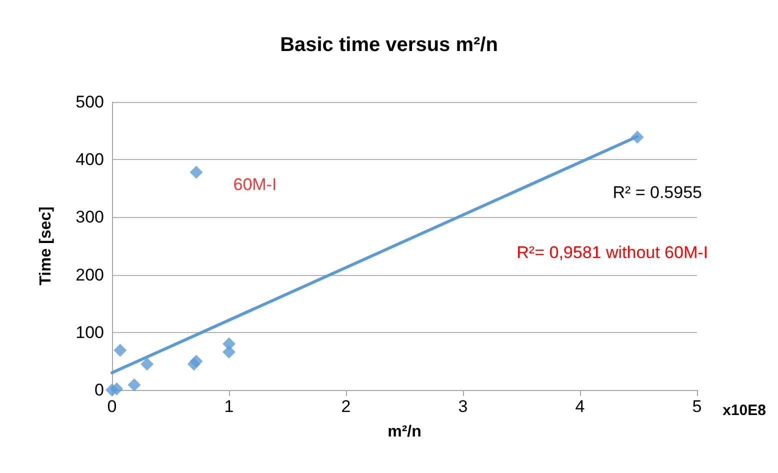 The width and height of the screenshot is (778, 473). Describe the element at coordinates (405, 432) in the screenshot. I see `x-axis-title: m²/n` at that location.